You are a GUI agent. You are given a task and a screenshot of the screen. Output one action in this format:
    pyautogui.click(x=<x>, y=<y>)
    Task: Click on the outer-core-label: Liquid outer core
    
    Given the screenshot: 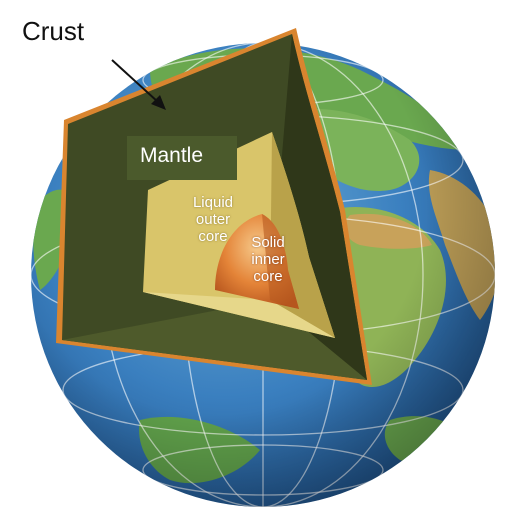 What is the action you would take?
    pyautogui.click(x=213, y=219)
    